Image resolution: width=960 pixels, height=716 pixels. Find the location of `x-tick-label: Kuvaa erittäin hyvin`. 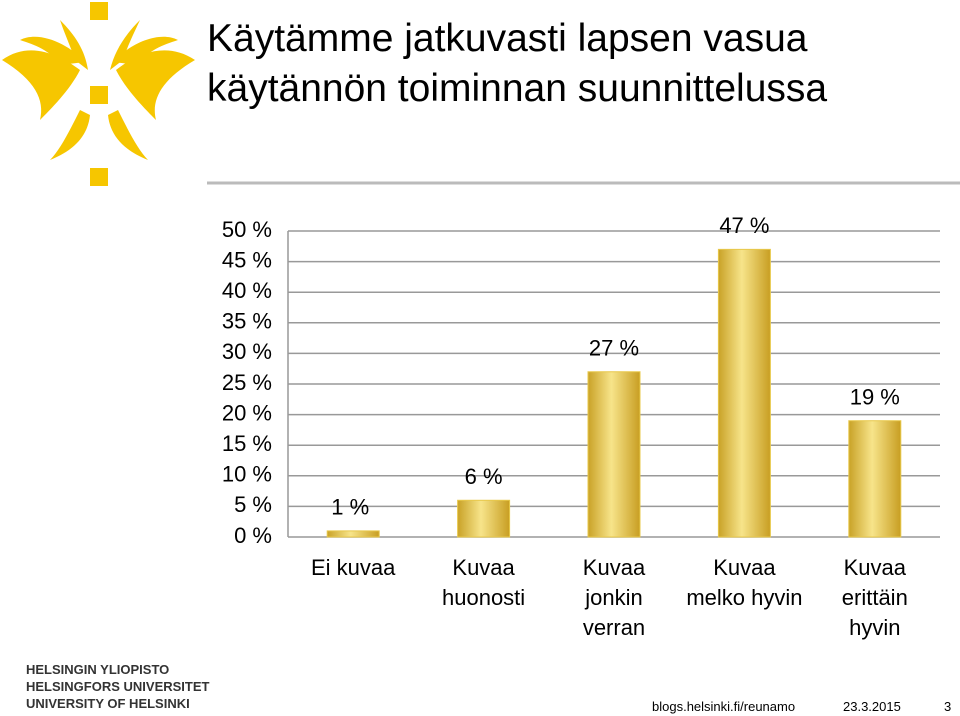

x-tick-label: Kuvaa erittäin hyvin is located at coordinates (874, 597).